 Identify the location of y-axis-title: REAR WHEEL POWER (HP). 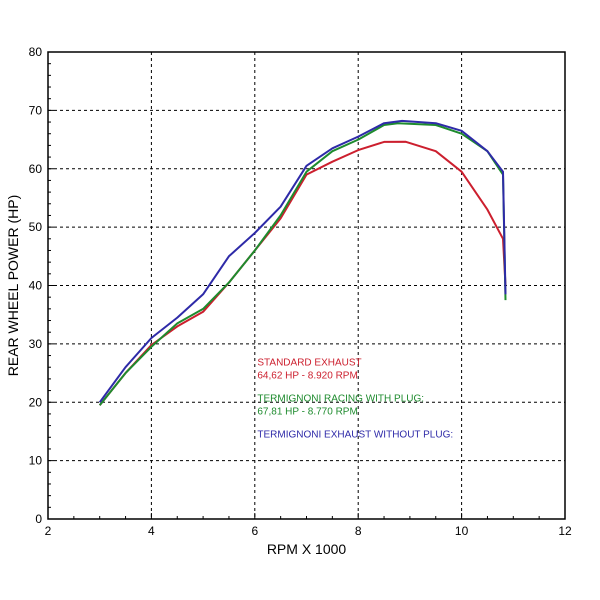
(13, 286).